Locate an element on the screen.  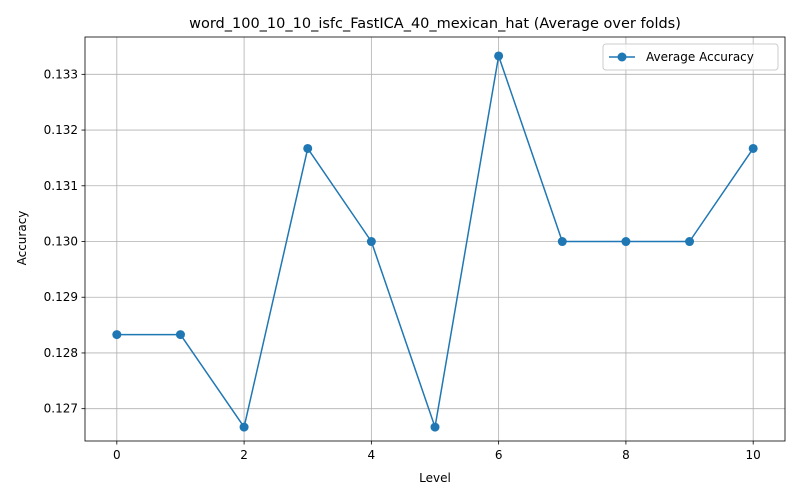
x-tick-label: 0 is located at coordinates (117, 455).